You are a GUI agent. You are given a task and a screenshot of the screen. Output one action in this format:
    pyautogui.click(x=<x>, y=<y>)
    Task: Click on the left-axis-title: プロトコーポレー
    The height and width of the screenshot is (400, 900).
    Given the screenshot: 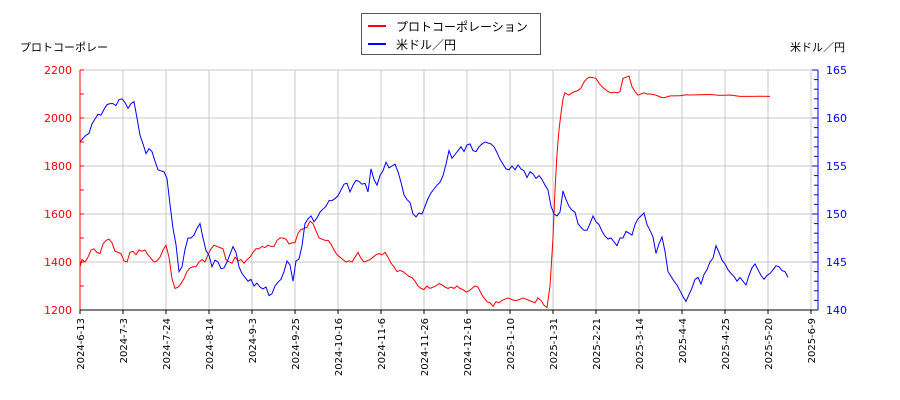 What is the action you would take?
    pyautogui.click(x=64, y=47)
    